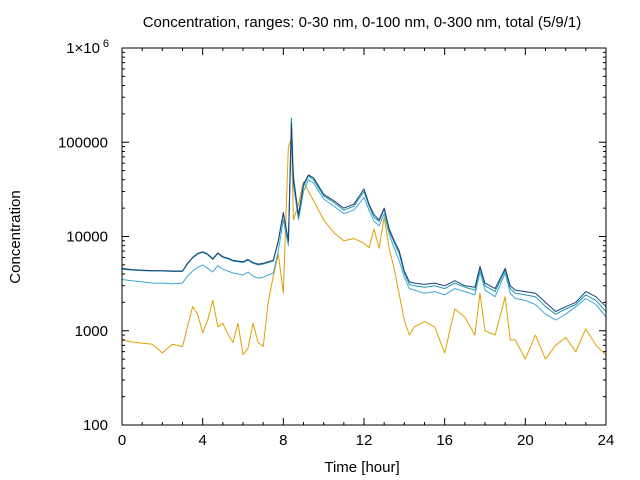 The height and width of the screenshot is (480, 640). Describe the element at coordinates (91, 331) in the screenshot. I see `y-tick-label: 1000` at that location.